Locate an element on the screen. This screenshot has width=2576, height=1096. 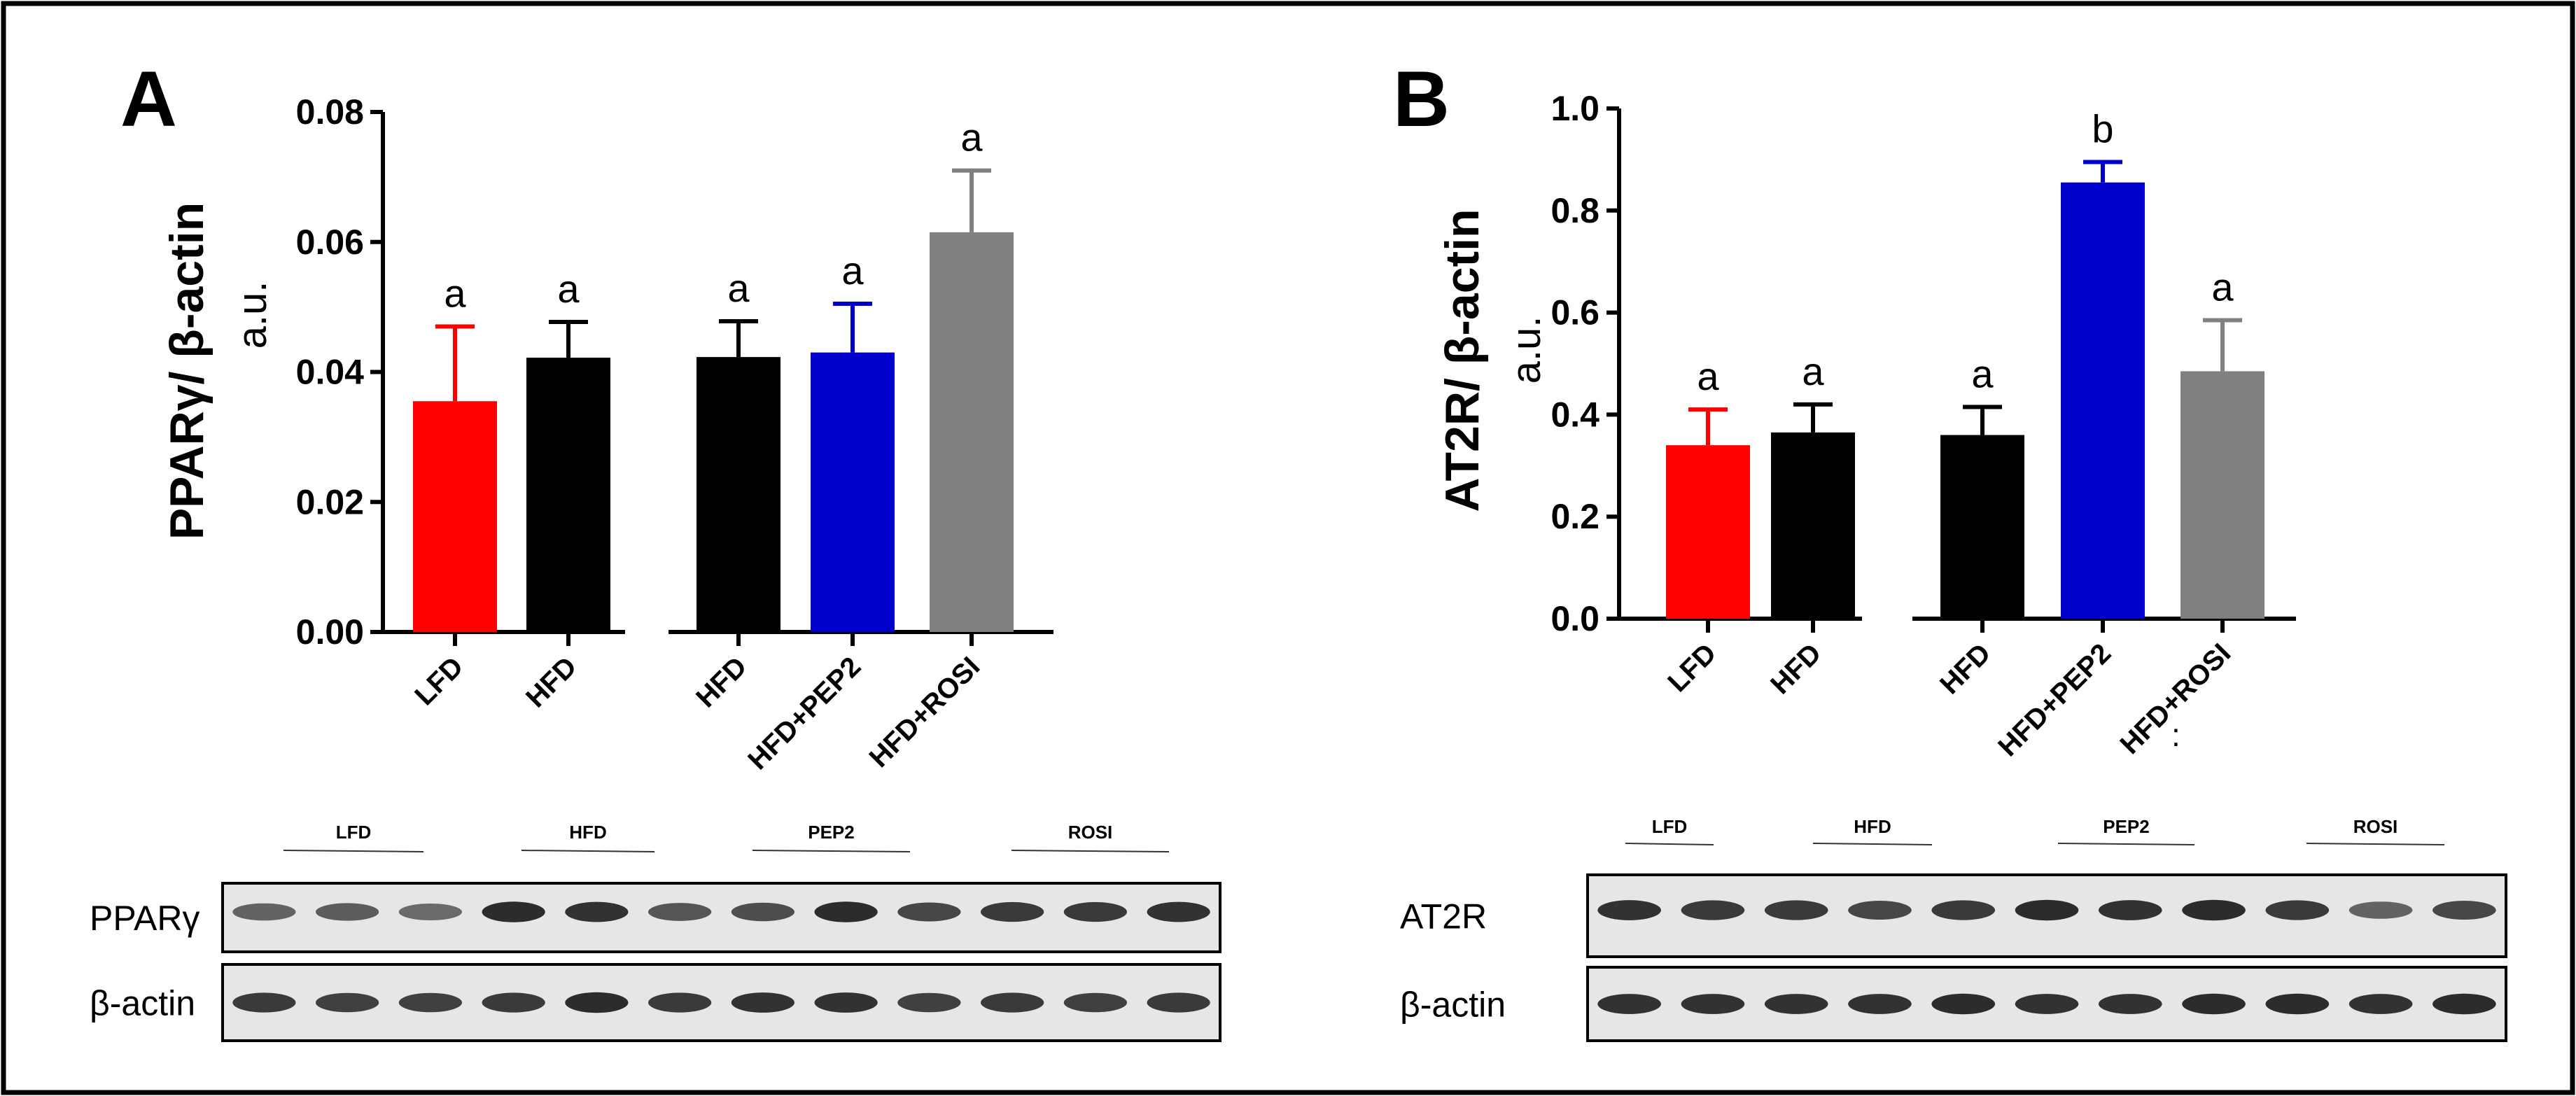
bar-a-1-0-sig-label: a is located at coordinates (738, 288).